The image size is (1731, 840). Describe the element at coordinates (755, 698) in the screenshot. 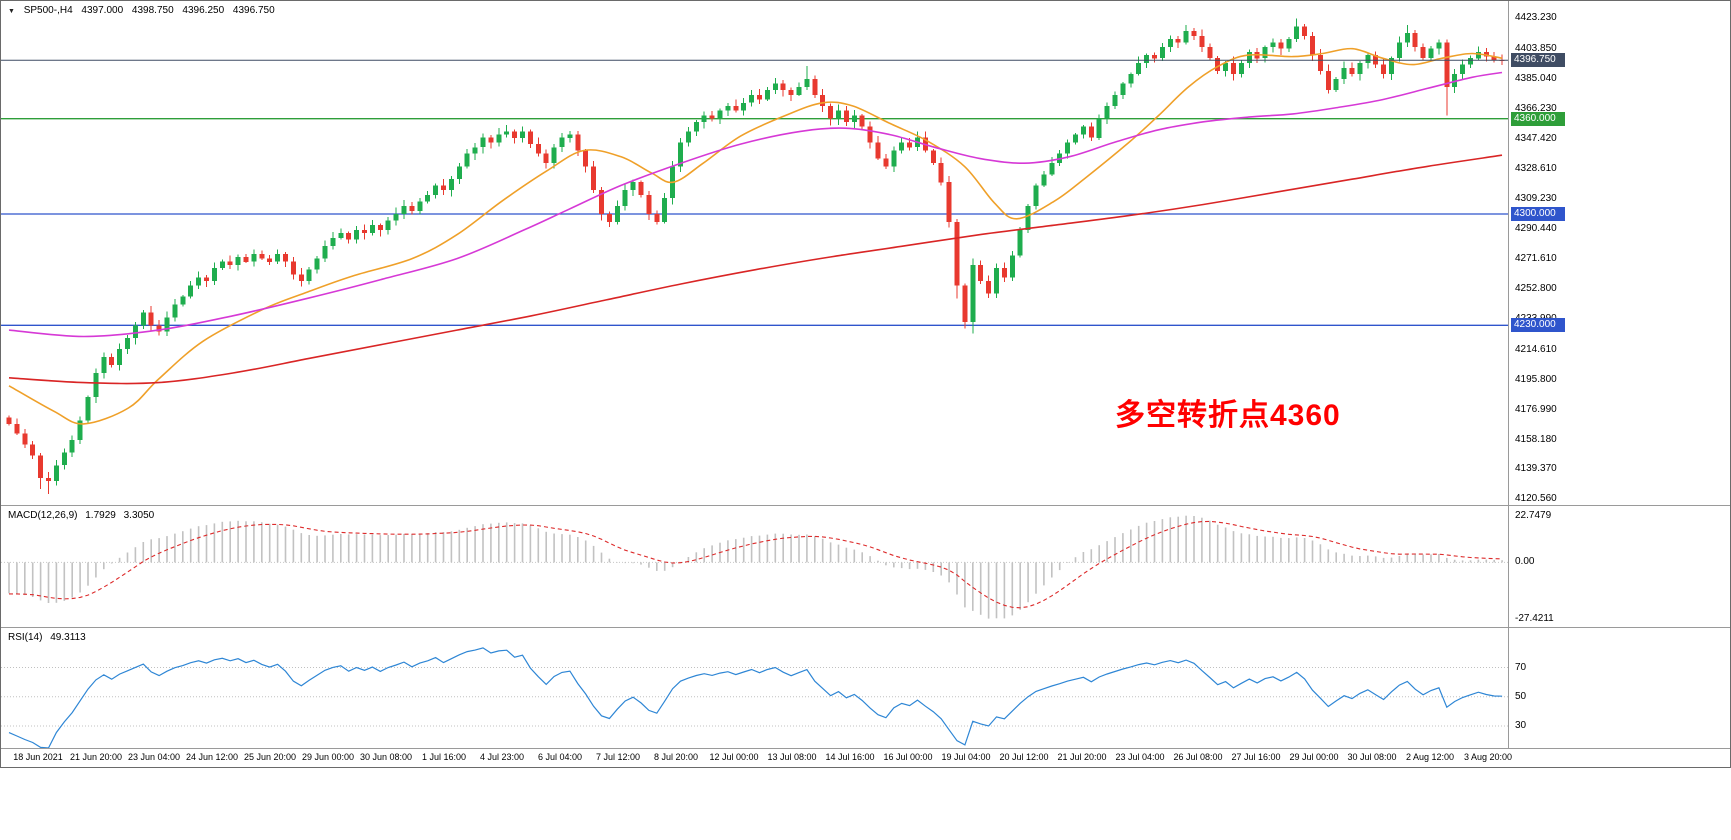

I see `rsi-line` at that location.